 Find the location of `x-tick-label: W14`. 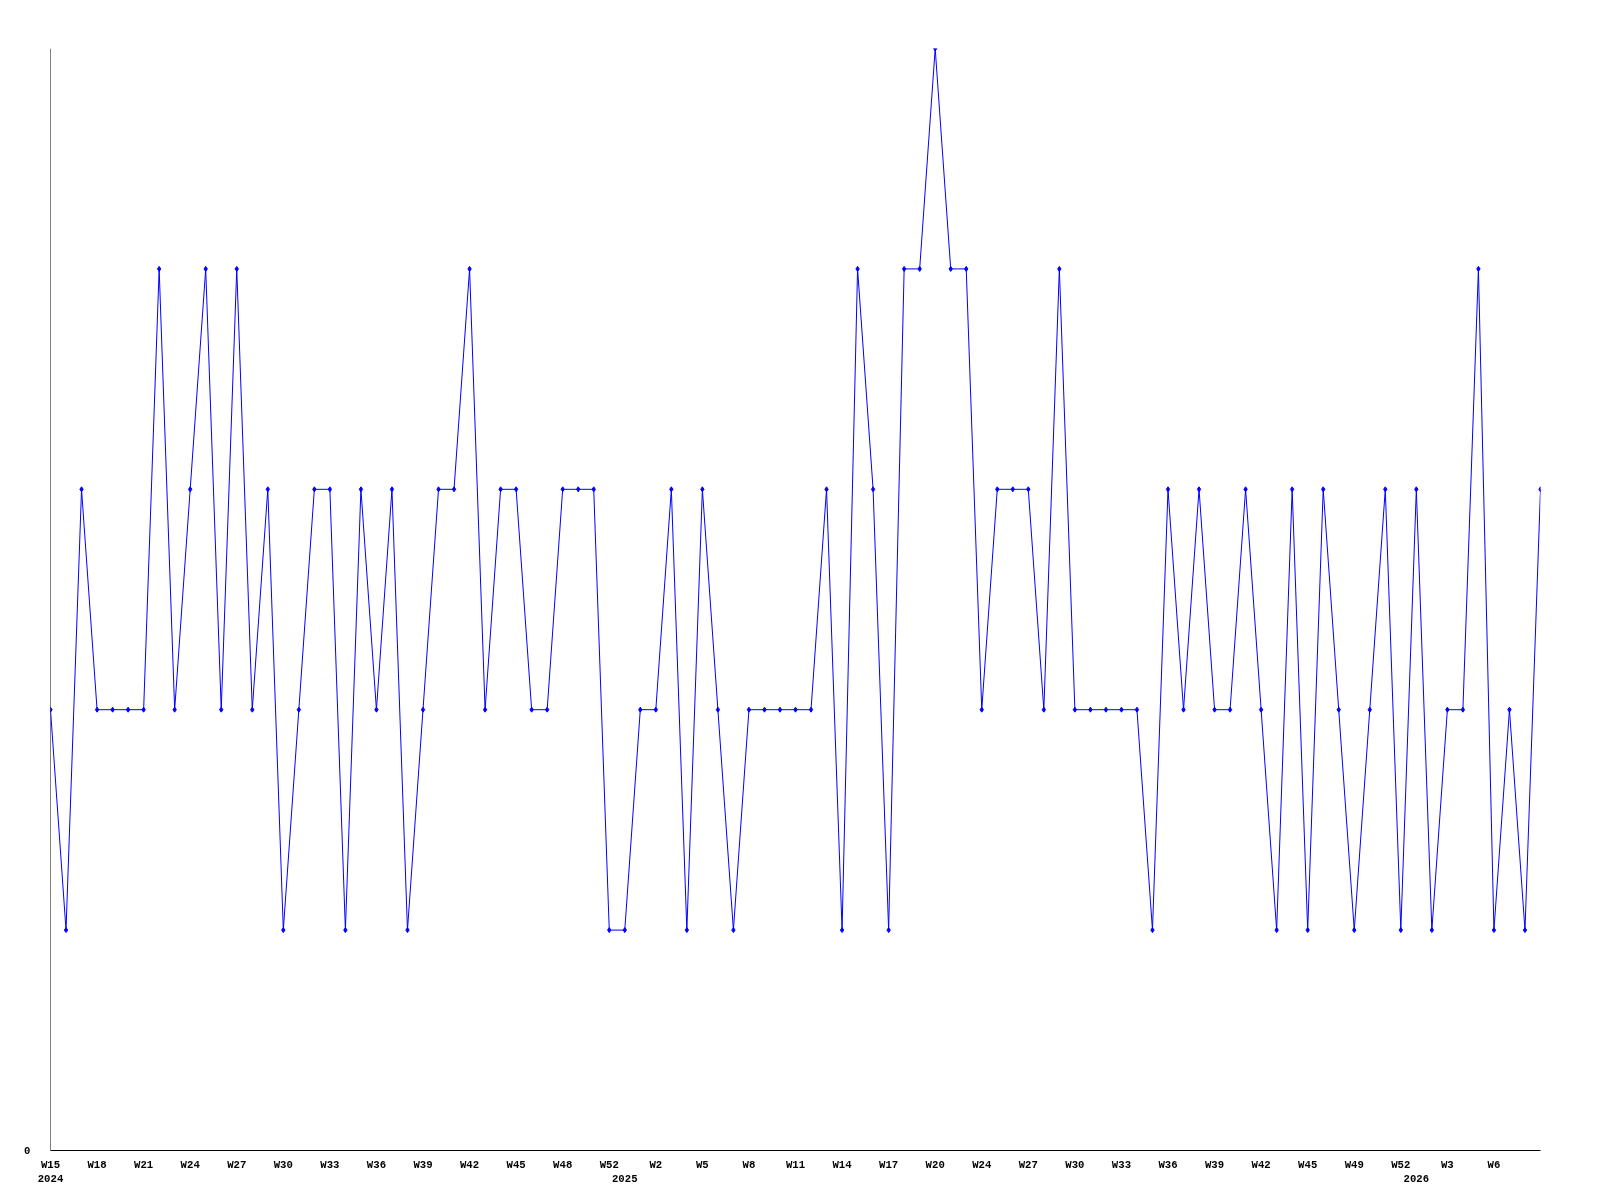

x-tick-label: W14 is located at coordinates (842, 1164).